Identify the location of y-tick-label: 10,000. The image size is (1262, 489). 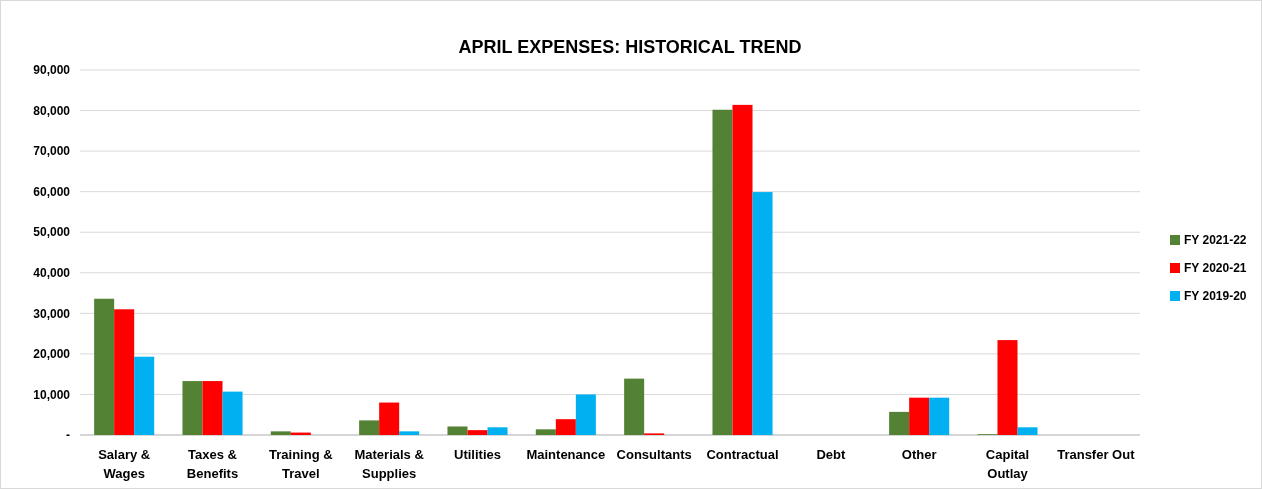
(52, 394).